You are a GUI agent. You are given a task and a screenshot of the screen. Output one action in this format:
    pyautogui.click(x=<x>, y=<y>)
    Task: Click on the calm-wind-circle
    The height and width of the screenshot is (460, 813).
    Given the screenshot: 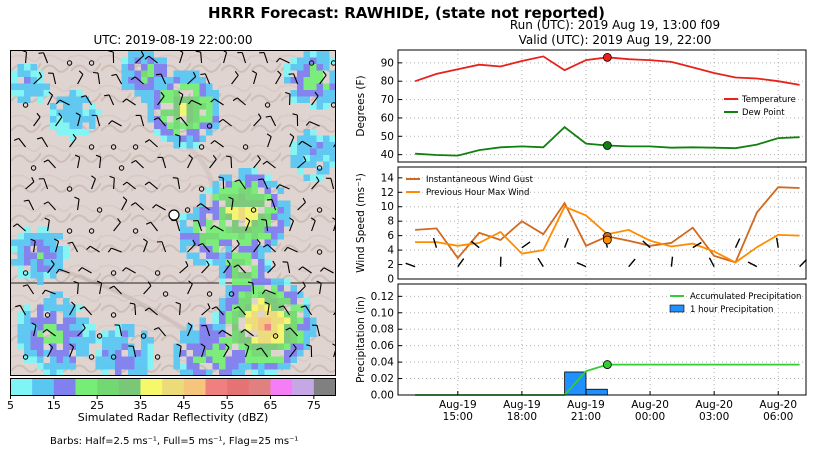 What is the action you would take?
    pyautogui.click(x=253, y=210)
    